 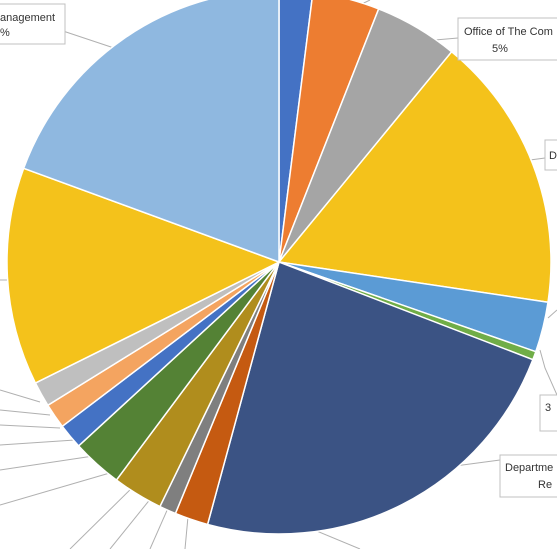 I want to click on data-label-d: D, so click(x=553, y=156).